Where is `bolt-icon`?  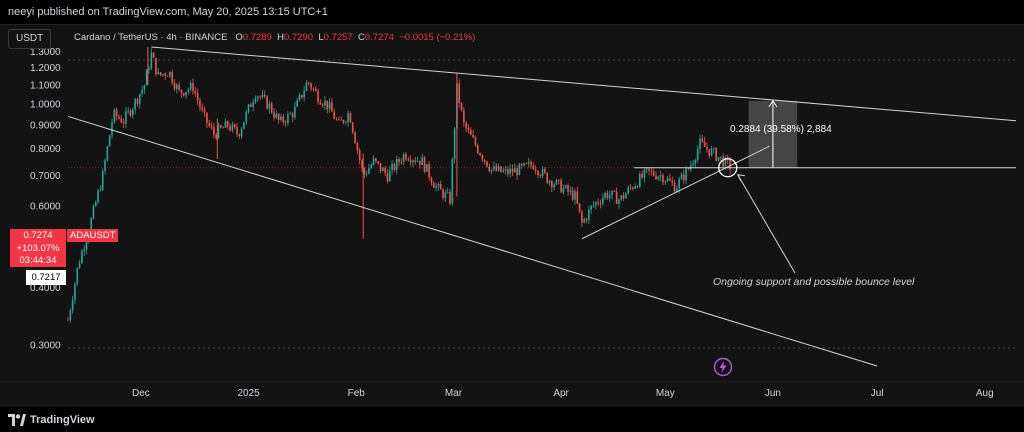
bolt-icon is located at coordinates (723, 367).